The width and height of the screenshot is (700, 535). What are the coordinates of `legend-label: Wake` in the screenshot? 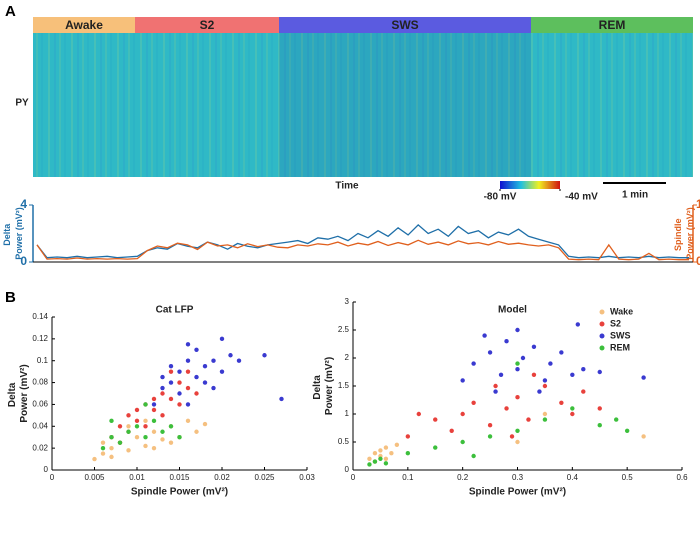 It's located at (621, 311).